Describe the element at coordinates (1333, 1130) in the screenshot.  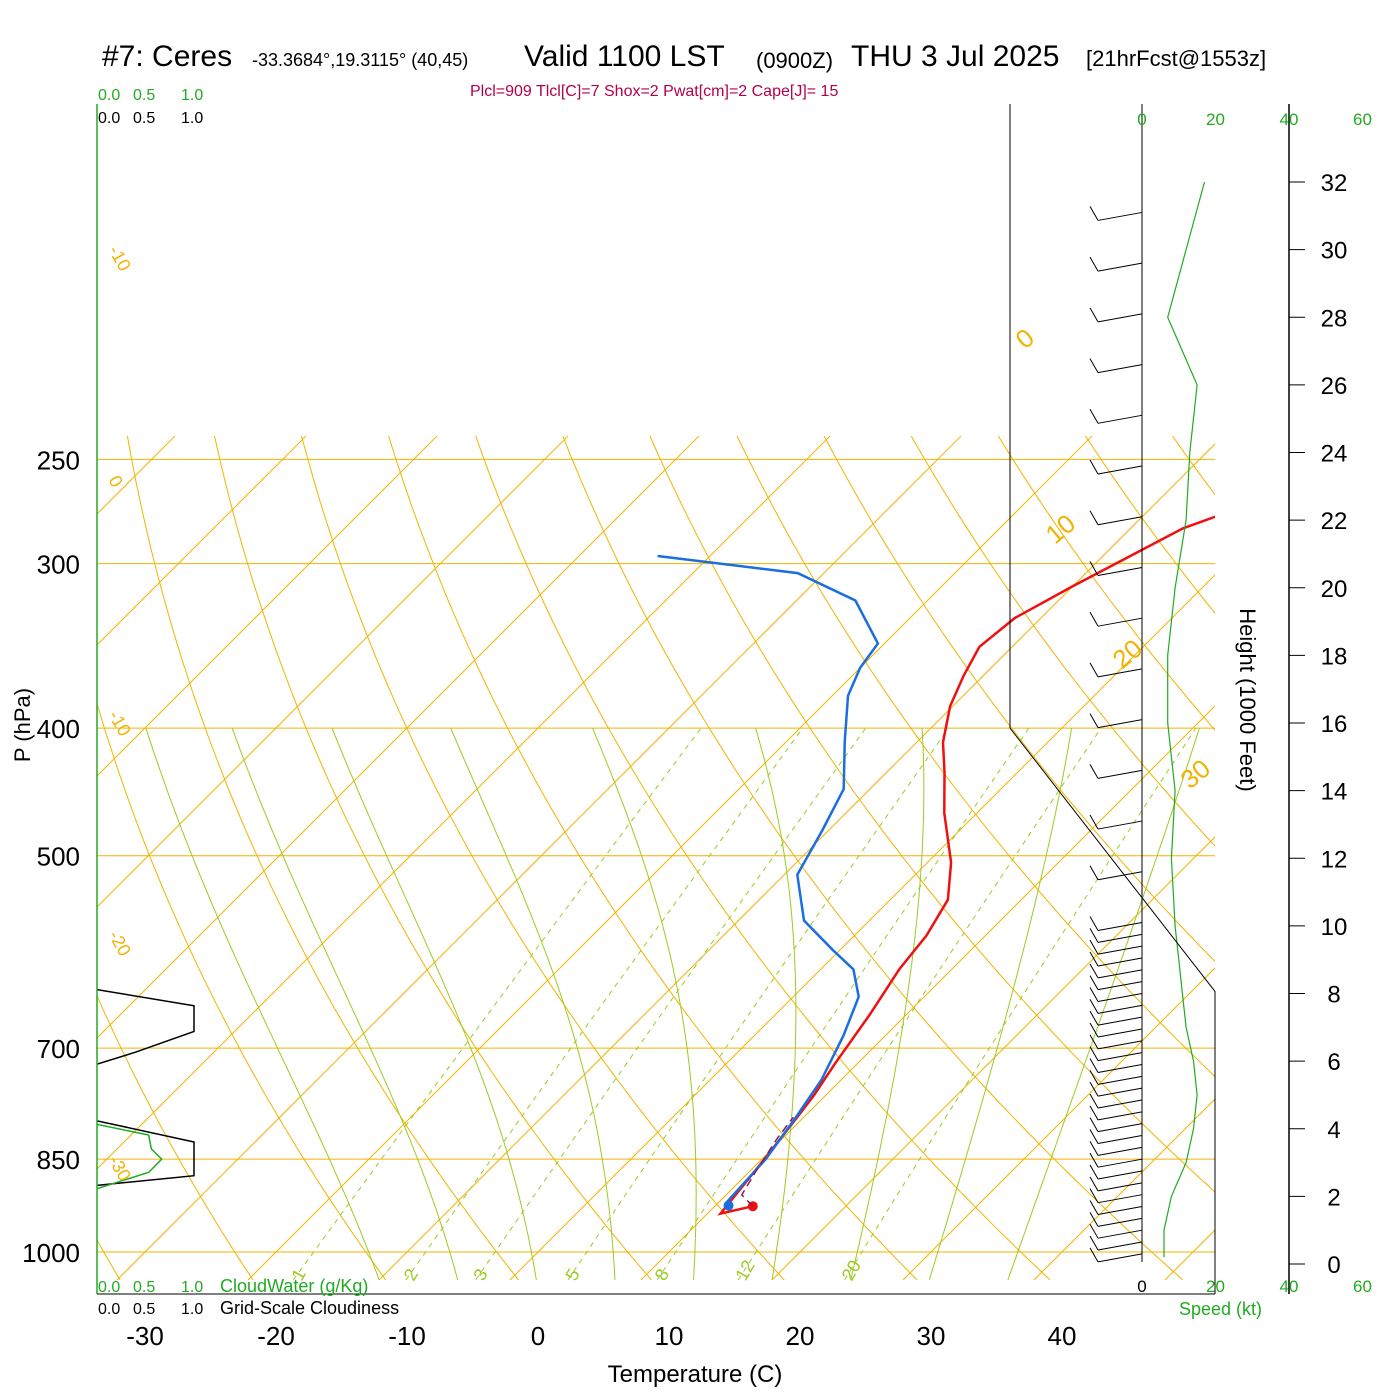
I see `height-tick-label: 4` at that location.